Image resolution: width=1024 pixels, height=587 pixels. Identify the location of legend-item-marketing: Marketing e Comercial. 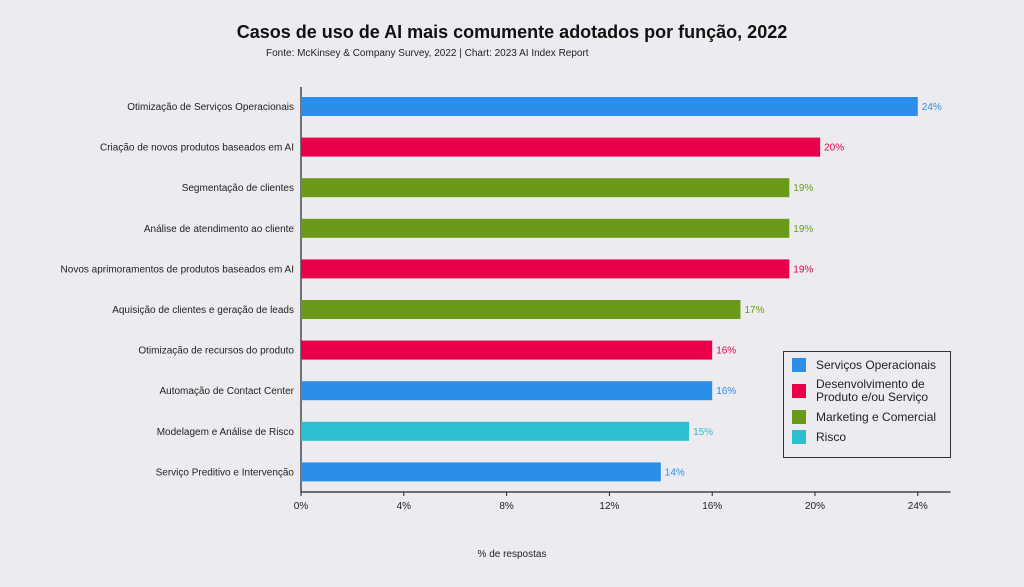
(867, 417).